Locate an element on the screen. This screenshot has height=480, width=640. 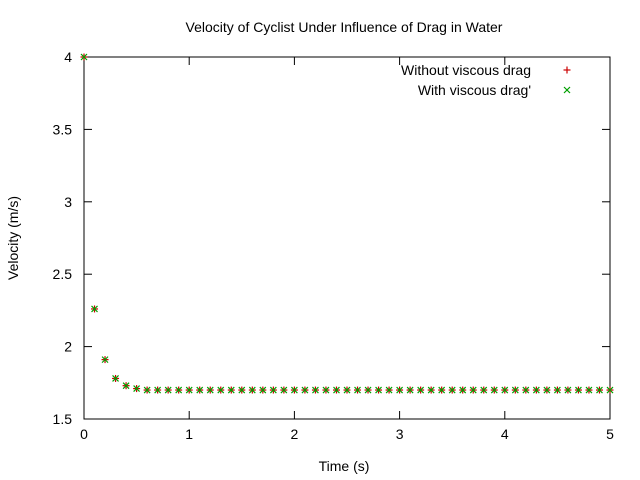
x-tick-label: 2 is located at coordinates (295, 434).